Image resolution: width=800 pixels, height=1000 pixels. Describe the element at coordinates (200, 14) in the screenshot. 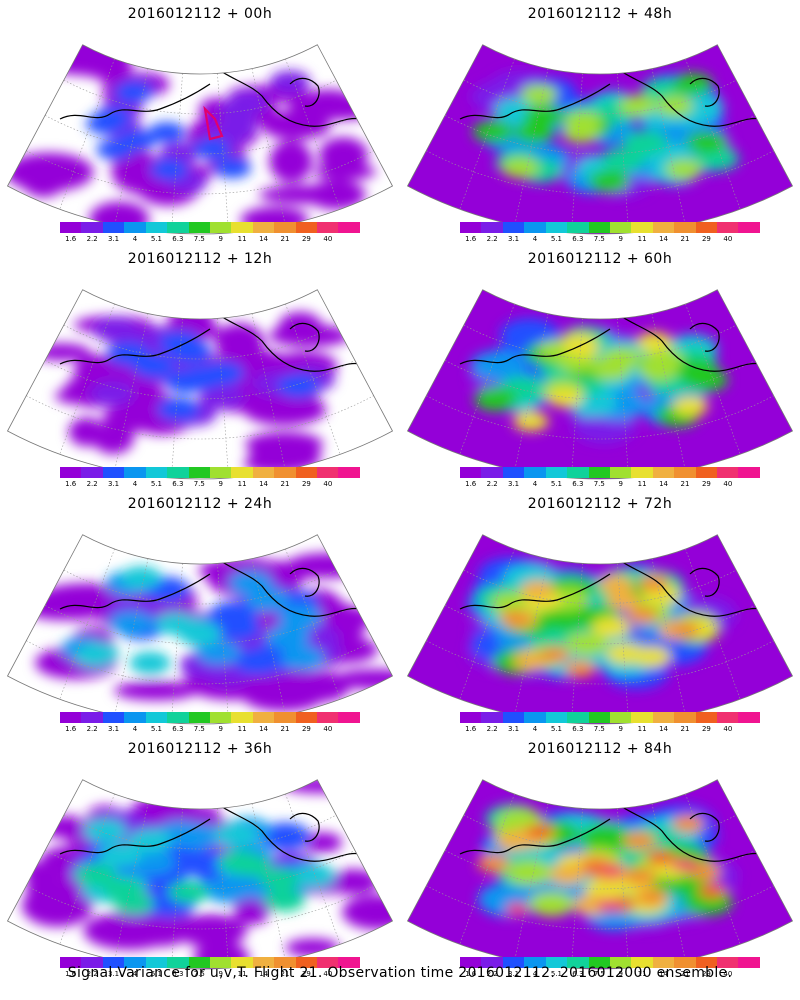

I see `panel-title: 2016012112 + 00h` at that location.